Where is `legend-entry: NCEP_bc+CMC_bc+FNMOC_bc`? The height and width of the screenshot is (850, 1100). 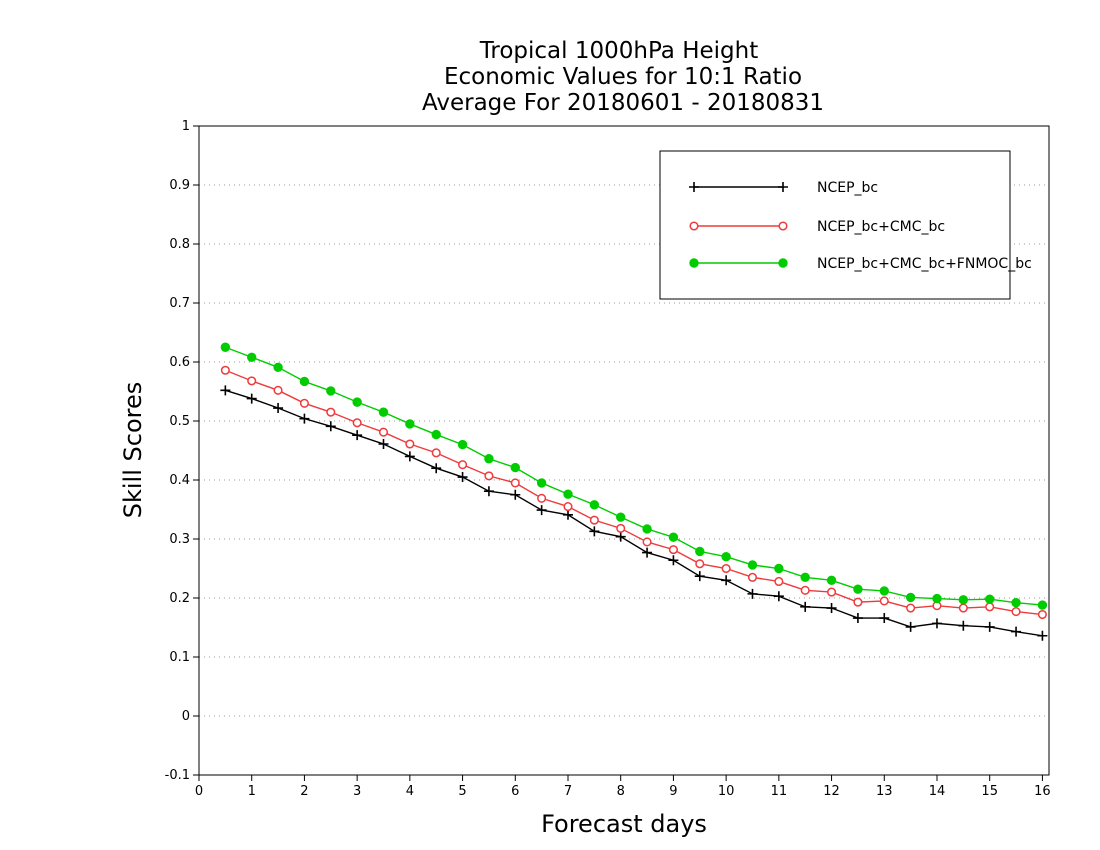
legend-entry: NCEP_bc+CMC_bc+FNMOC_bc is located at coordinates (860, 264).